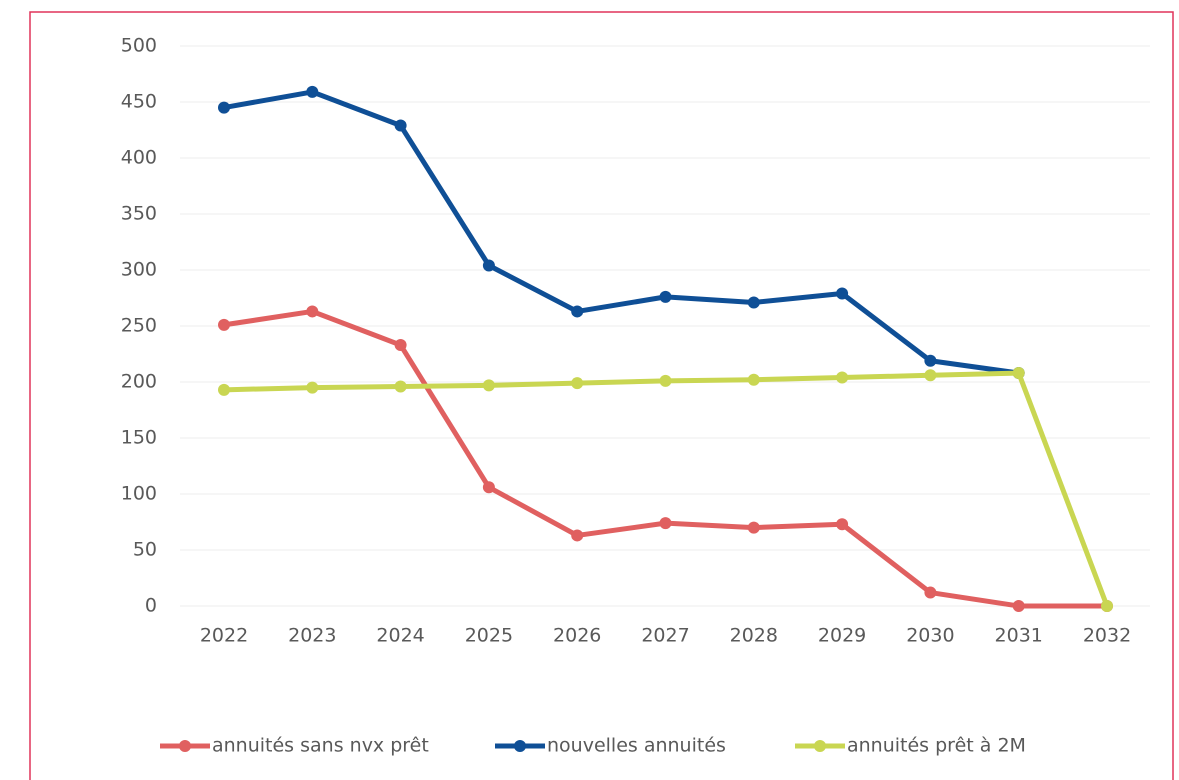 This screenshot has width=1179, height=780. Describe the element at coordinates (224, 636) in the screenshot. I see `x-tick-label: 2022` at that location.